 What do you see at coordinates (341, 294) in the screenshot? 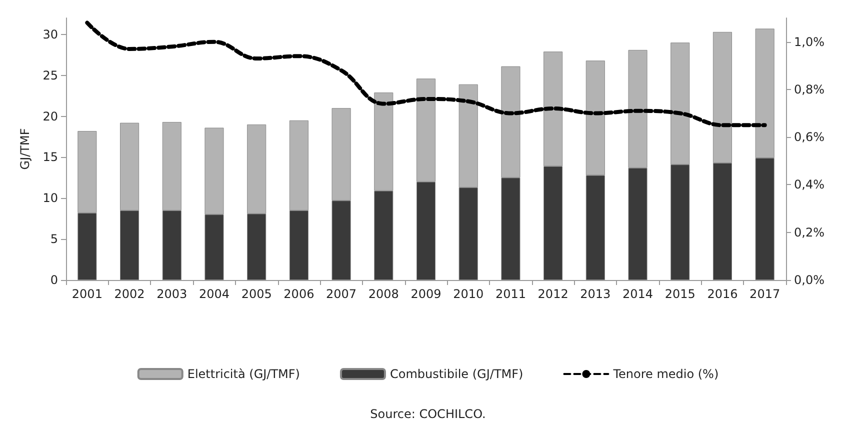
I see `x-tick-label: 2007` at bounding box center [341, 294].